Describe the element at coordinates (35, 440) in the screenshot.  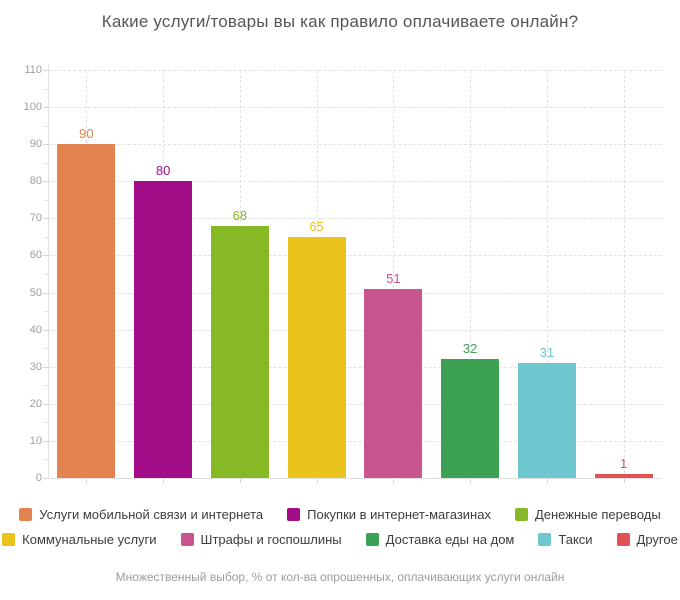
I see `y-axis-label: 10` at that location.